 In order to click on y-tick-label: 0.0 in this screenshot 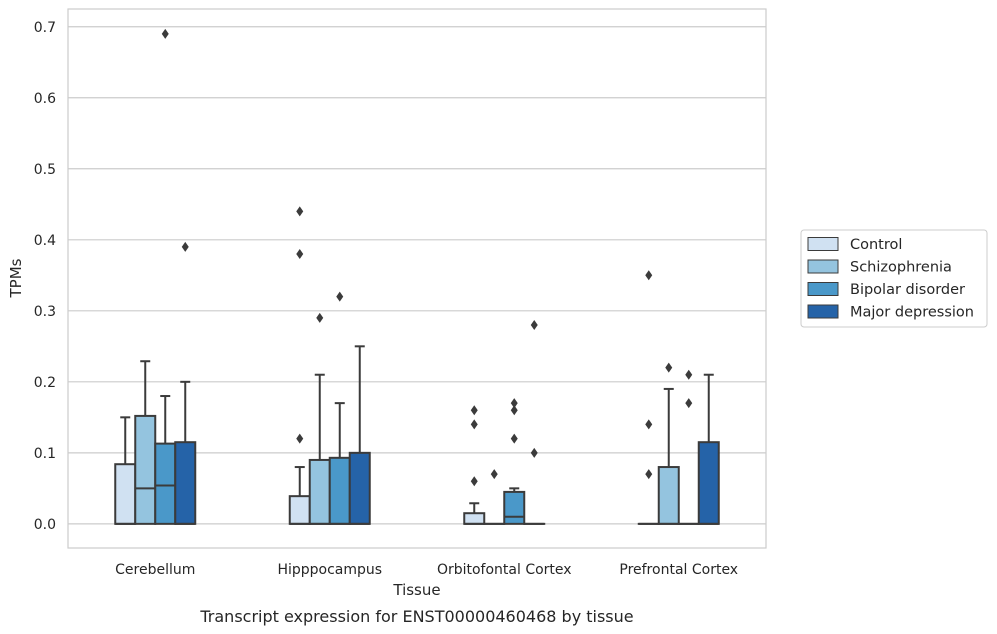, I will do `click(45, 525)`.